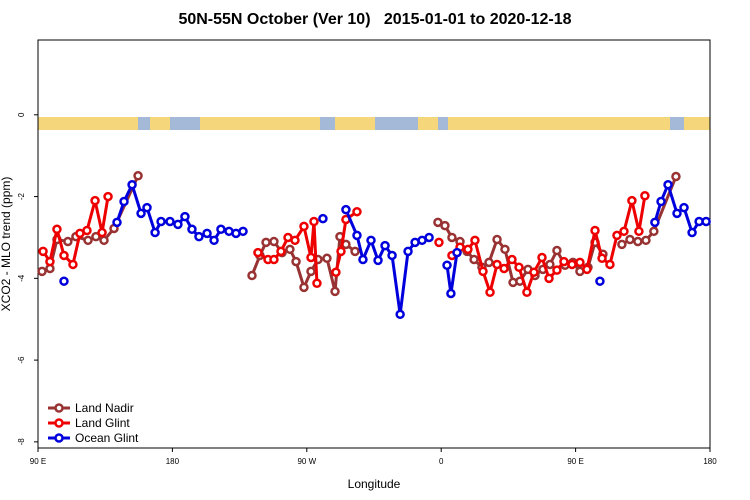  What do you see at coordinates (107, 438) in the screenshot?
I see `legend-label: Ocean Glint` at bounding box center [107, 438].